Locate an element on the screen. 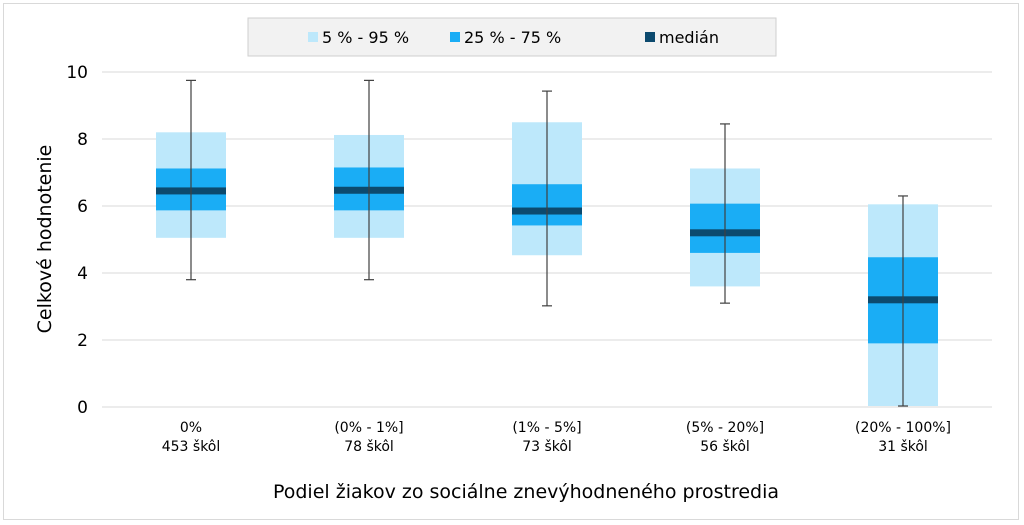  legend-label-p5-95: 5 % - 95 % is located at coordinates (365, 37).